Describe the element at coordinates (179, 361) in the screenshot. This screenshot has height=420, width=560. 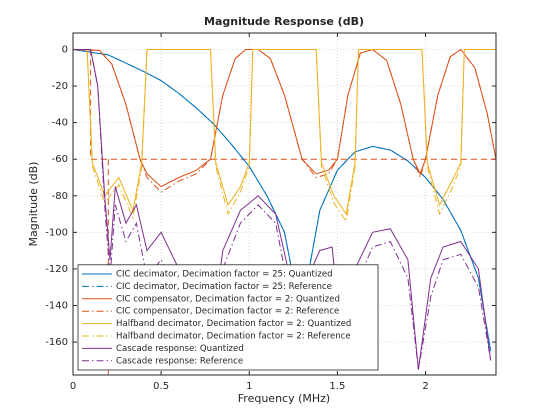
I see `legend-label: Cascade response: Reference` at that location.